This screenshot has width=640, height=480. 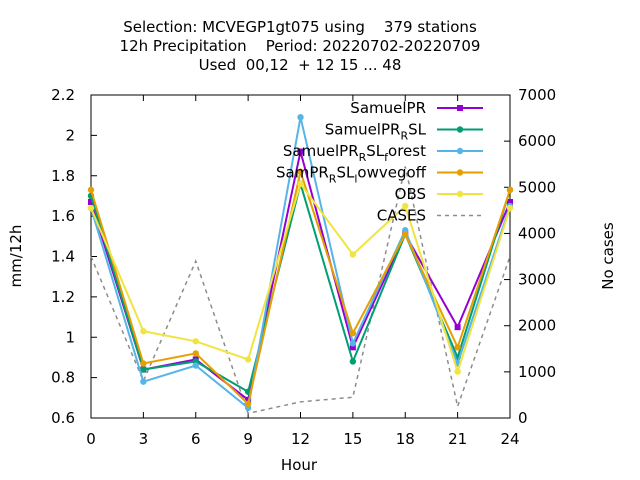 What do you see at coordinates (388, 108) in the screenshot?
I see `legend-label-samuelpr: SamuelPR` at bounding box center [388, 108].